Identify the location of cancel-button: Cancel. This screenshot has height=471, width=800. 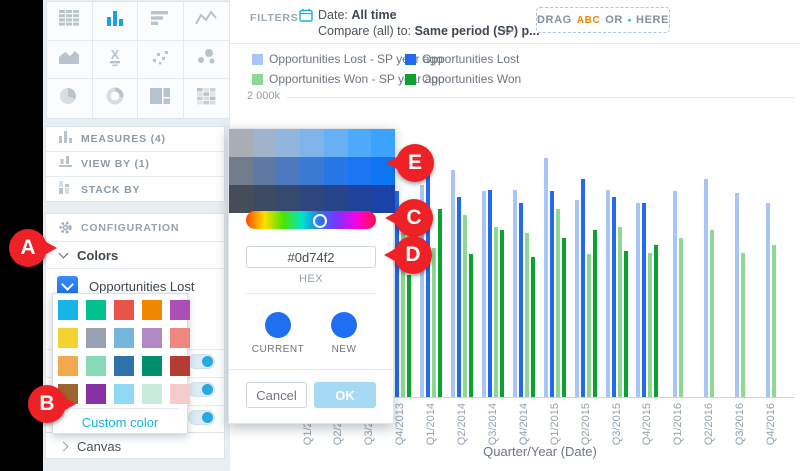
(276, 395).